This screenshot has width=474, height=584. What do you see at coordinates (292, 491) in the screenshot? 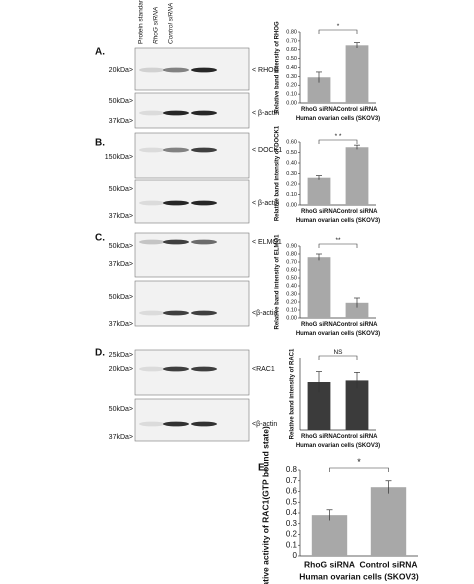
I see `y-tick-label: 0.6` at bounding box center [292, 491].